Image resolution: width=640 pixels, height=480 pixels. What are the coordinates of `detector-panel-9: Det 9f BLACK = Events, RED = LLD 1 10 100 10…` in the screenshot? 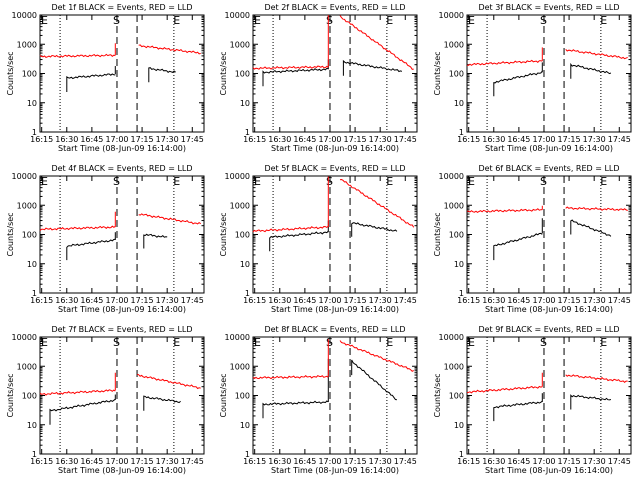 It's located at (532, 400).